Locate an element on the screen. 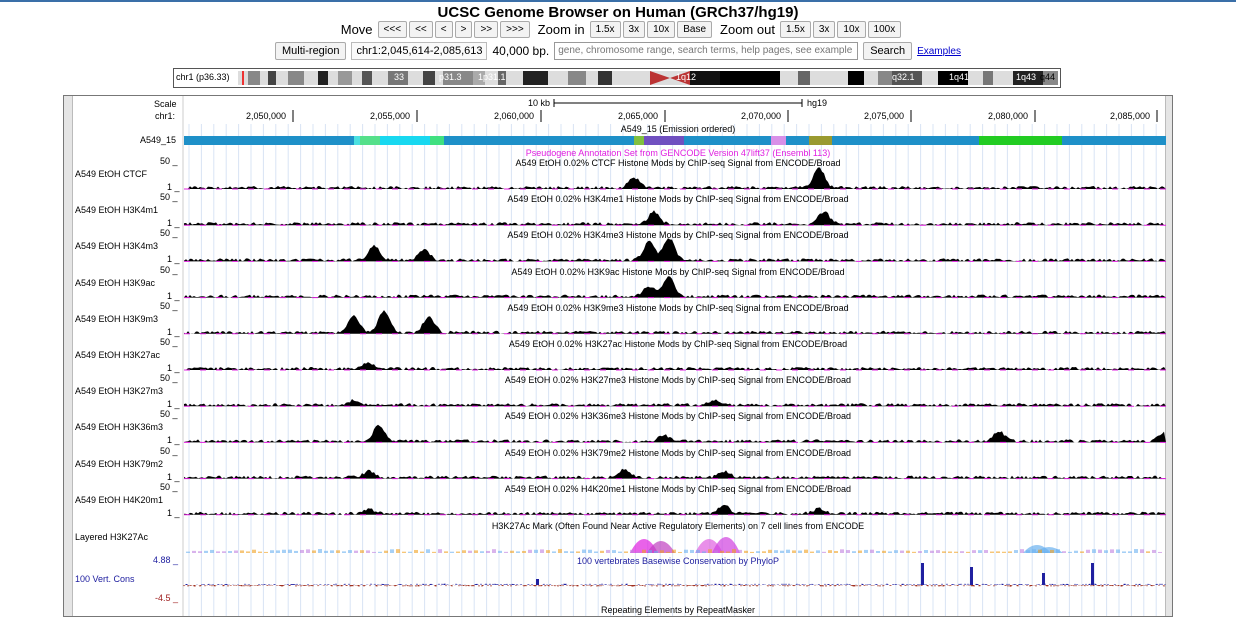 The image size is (1236, 621). ideogram-band-label: p31.3 is located at coordinates (450, 77).